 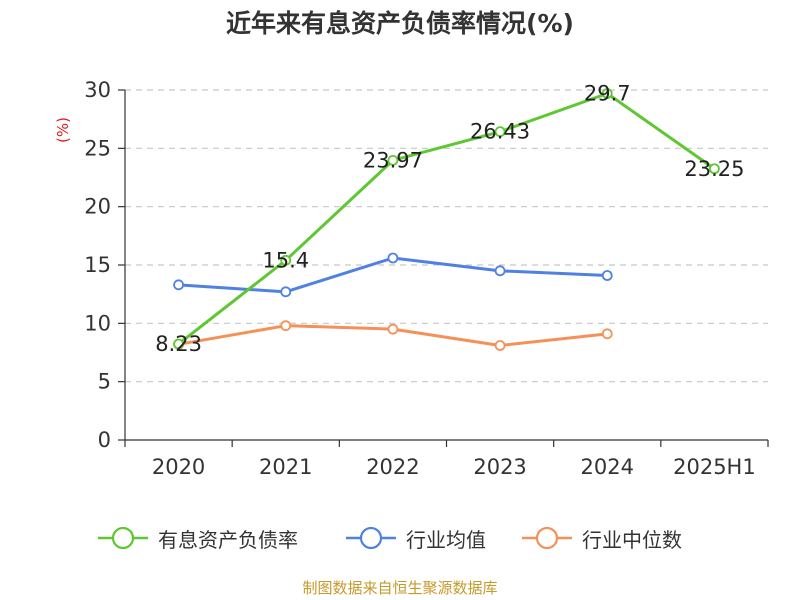 What do you see at coordinates (63, 130) in the screenshot?
I see `y-axis-label: (%)` at bounding box center [63, 130].